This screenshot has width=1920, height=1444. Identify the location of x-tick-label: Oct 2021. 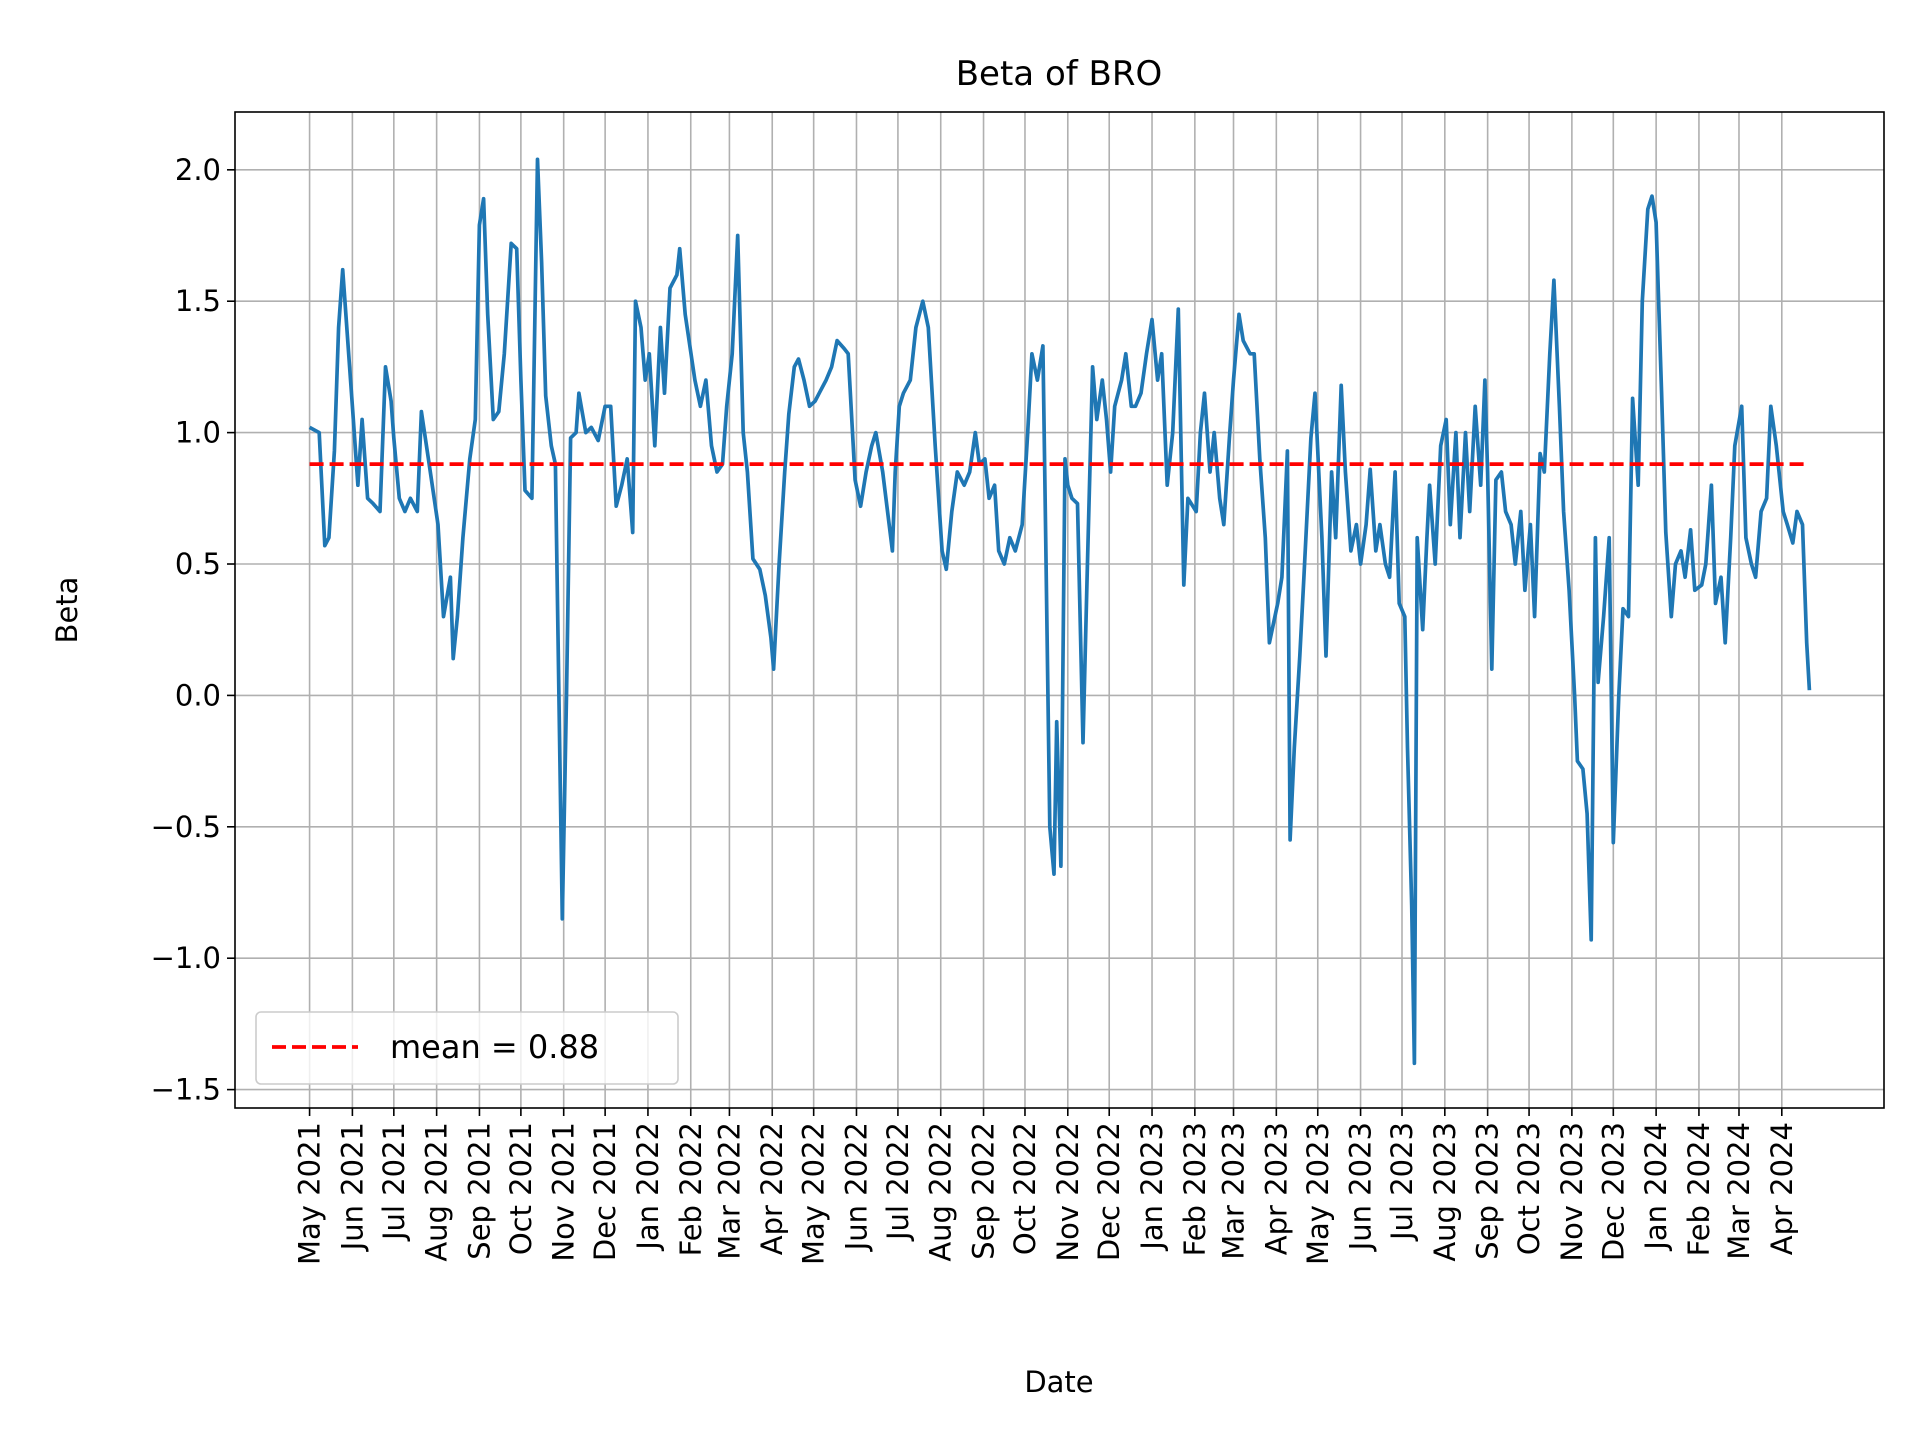
(521, 1188).